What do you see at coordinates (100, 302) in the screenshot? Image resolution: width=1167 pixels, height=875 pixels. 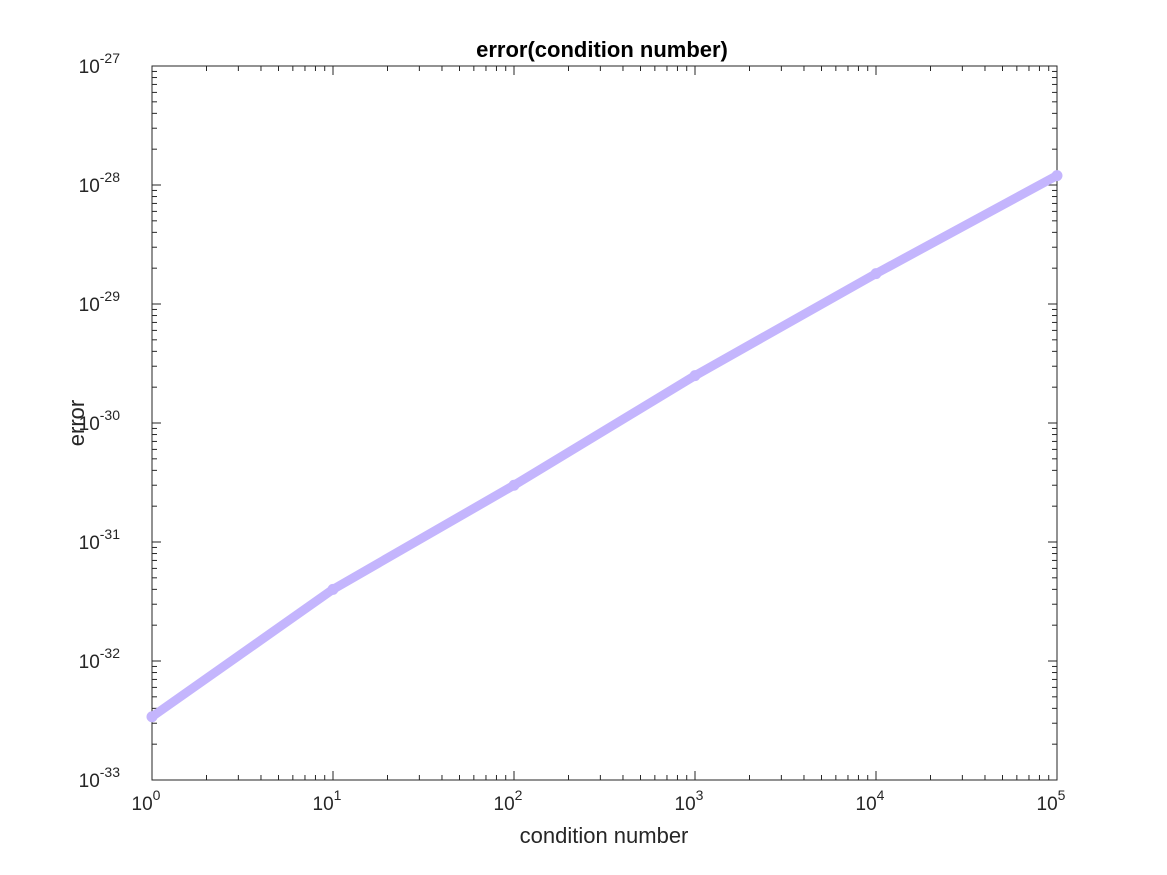 I see `y-tick-label: 10-29` at bounding box center [100, 302].